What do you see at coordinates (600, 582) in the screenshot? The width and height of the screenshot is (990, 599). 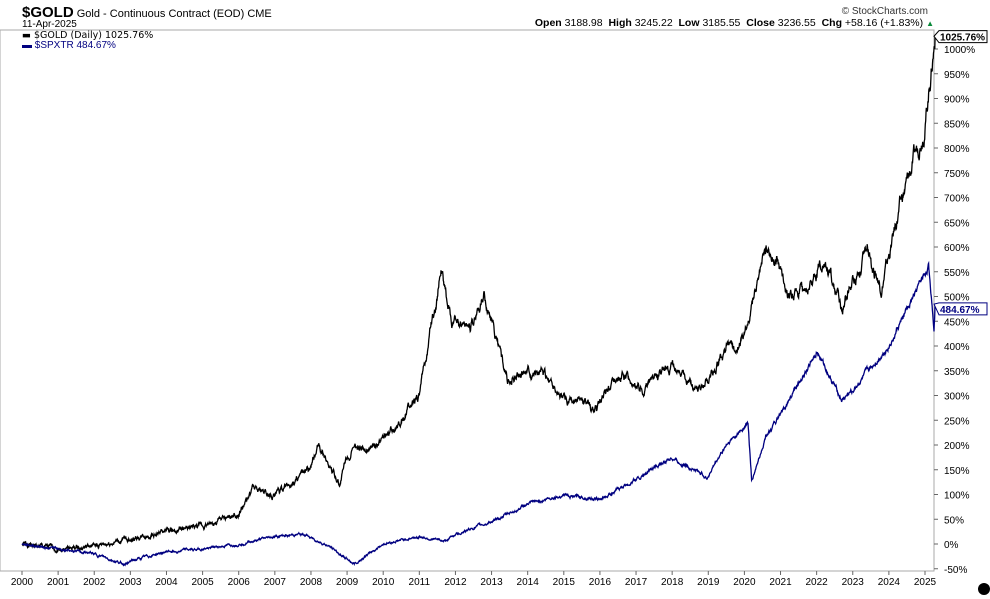 I see `x-tick-label: 2016` at bounding box center [600, 582].